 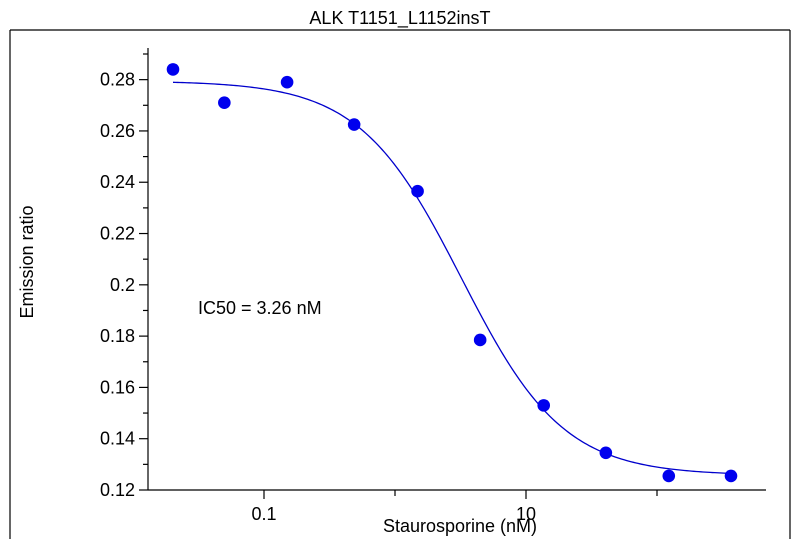 What do you see at coordinates (117, 182) in the screenshot?
I see `y-tick-label: 0.24` at bounding box center [117, 182].